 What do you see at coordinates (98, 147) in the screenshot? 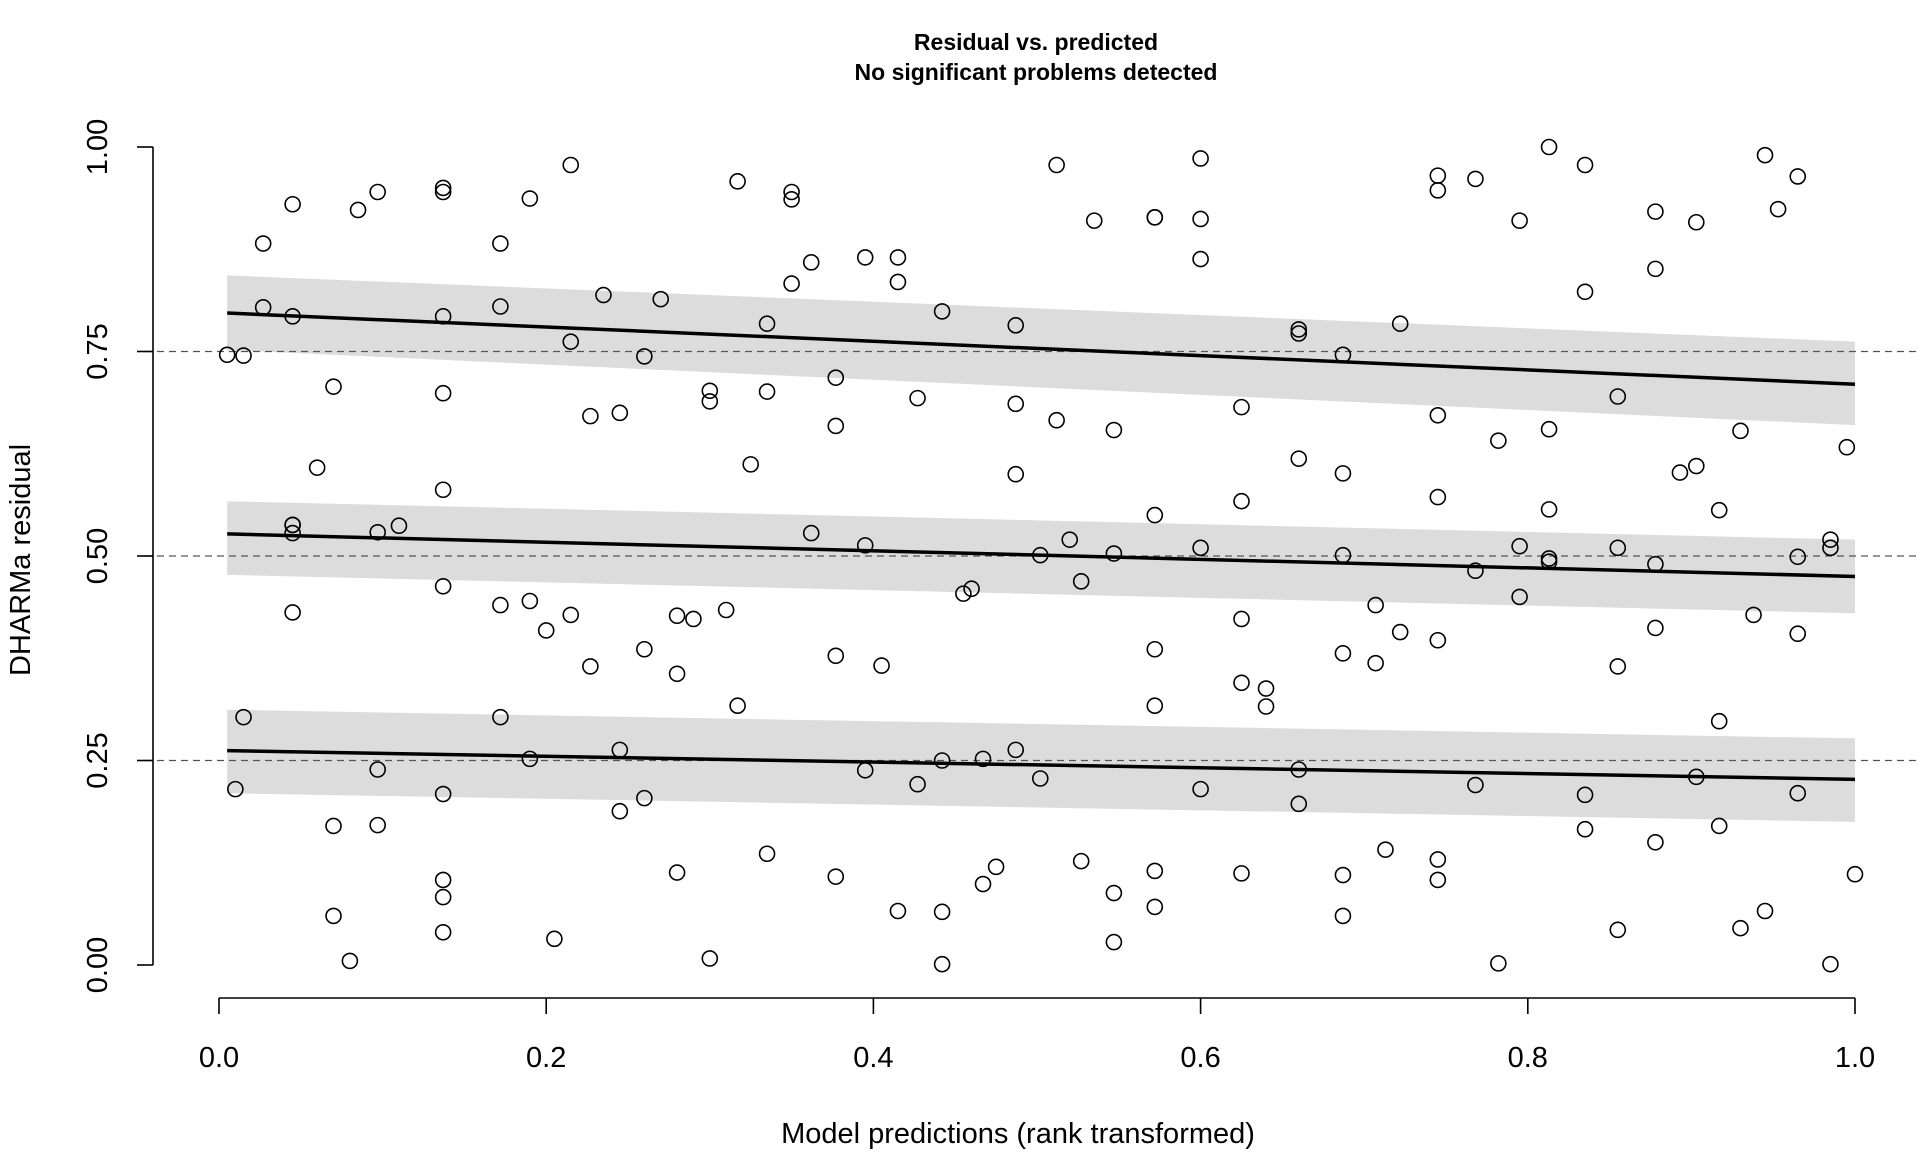
I see `y-tick-label: 1.00` at bounding box center [98, 147].